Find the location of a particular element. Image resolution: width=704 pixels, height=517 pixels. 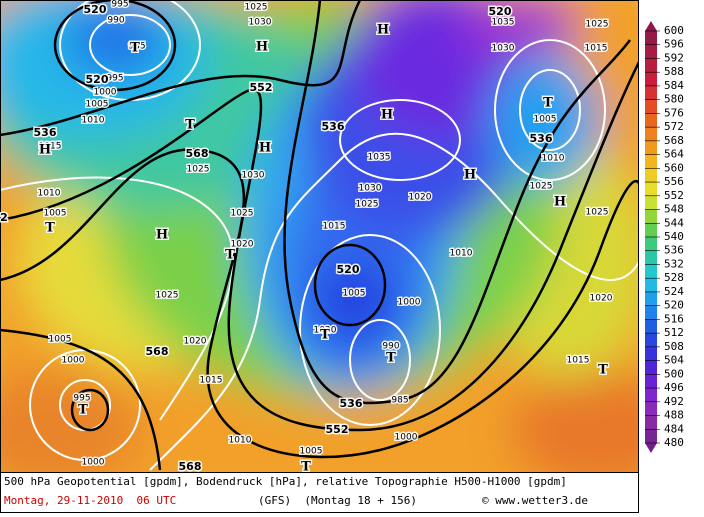

footer-copyright: © www.wetter3.de is located at coordinates (535, 500).